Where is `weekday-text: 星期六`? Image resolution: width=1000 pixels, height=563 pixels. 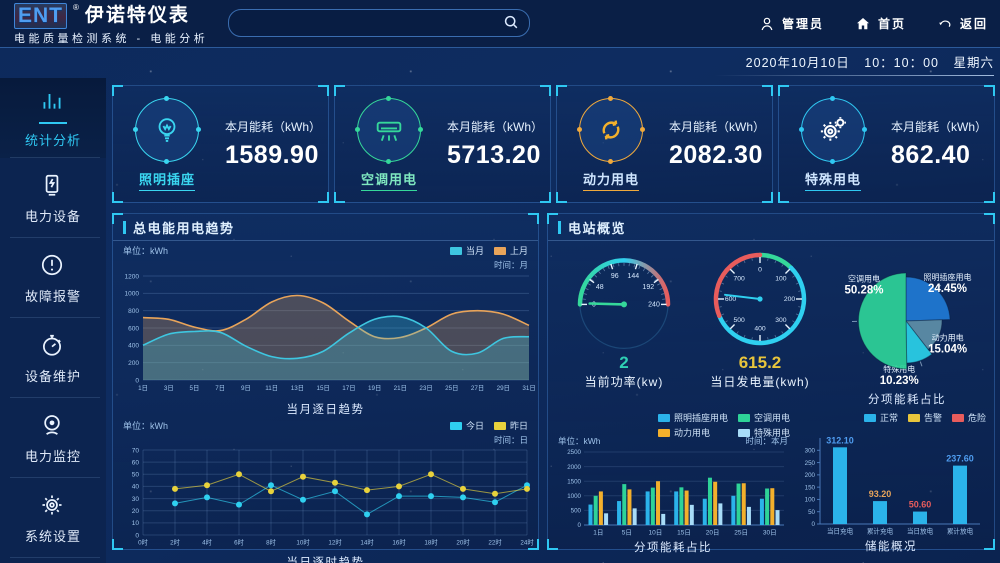 weekday-text: 星期六 is located at coordinates (973, 63).